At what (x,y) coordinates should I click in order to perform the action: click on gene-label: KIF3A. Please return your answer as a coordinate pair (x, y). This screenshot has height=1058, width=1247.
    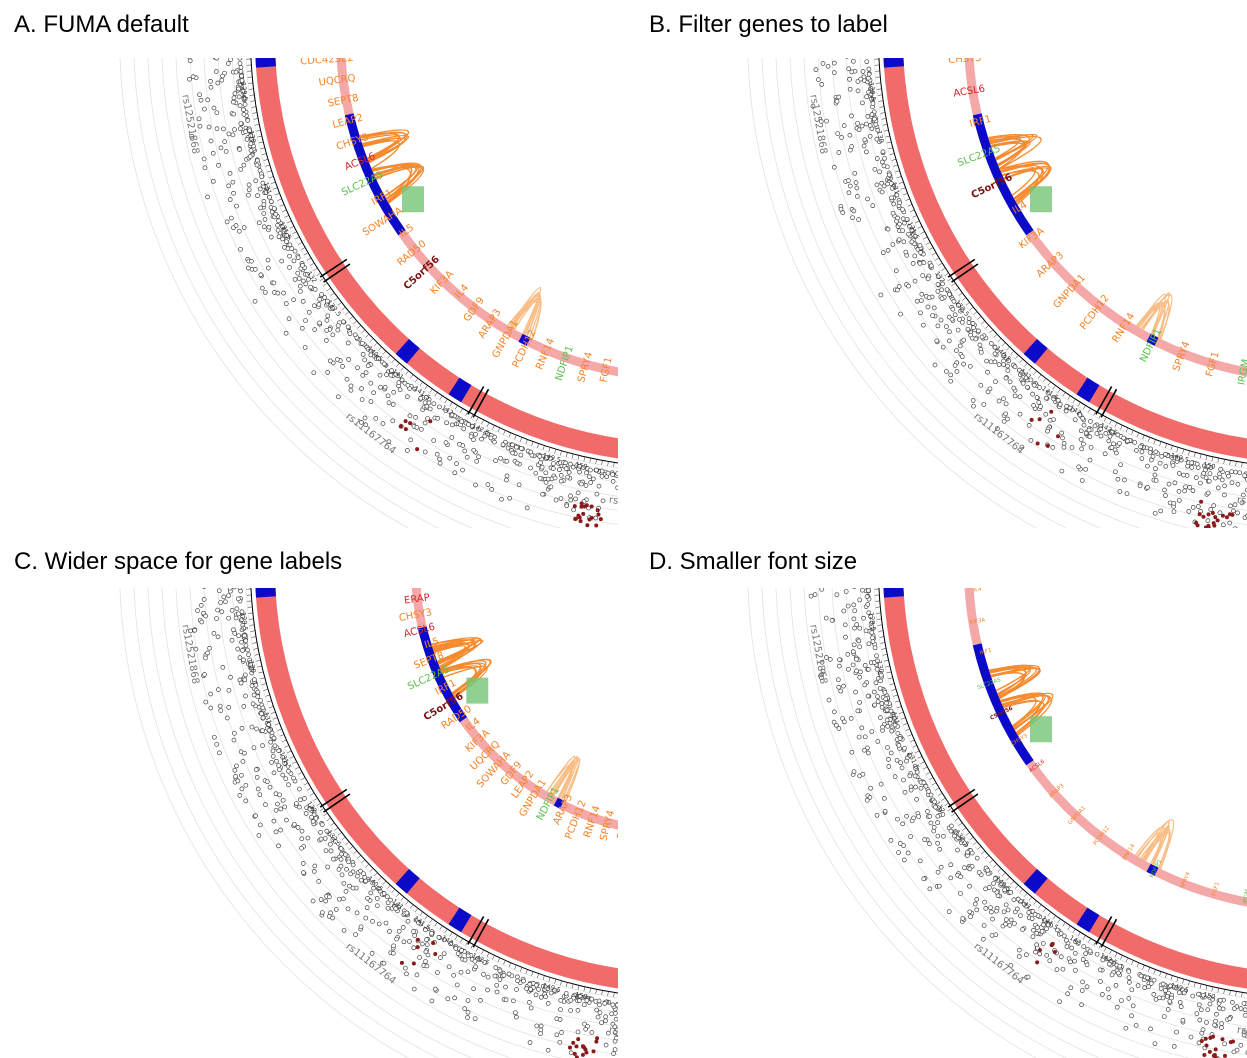
    Looking at the image, I should click on (977, 621).